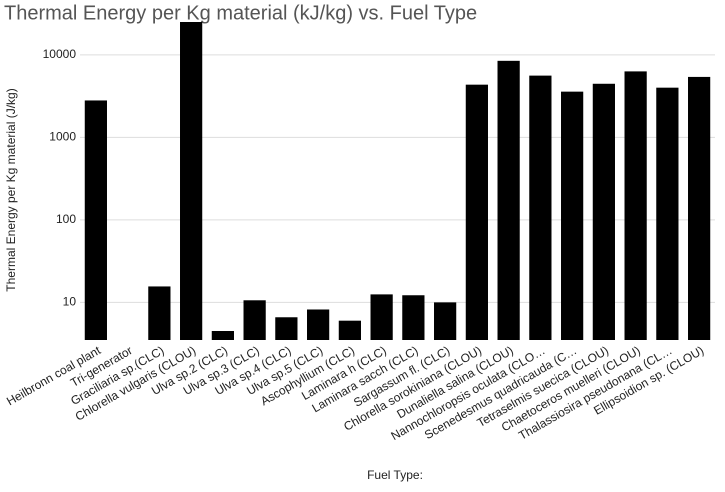 The width and height of the screenshot is (725, 492). What do you see at coordinates (11, 189) in the screenshot?
I see `y-axis-label: Thermal Energy per Kg material (J/kg)` at bounding box center [11, 189].